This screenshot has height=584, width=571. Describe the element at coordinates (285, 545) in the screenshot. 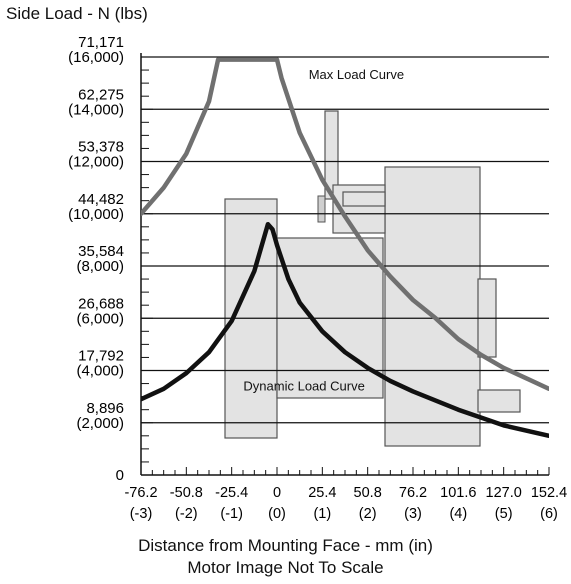

I see `x-axis-label: Distance from Mounting Face - mm (in)` at that location.